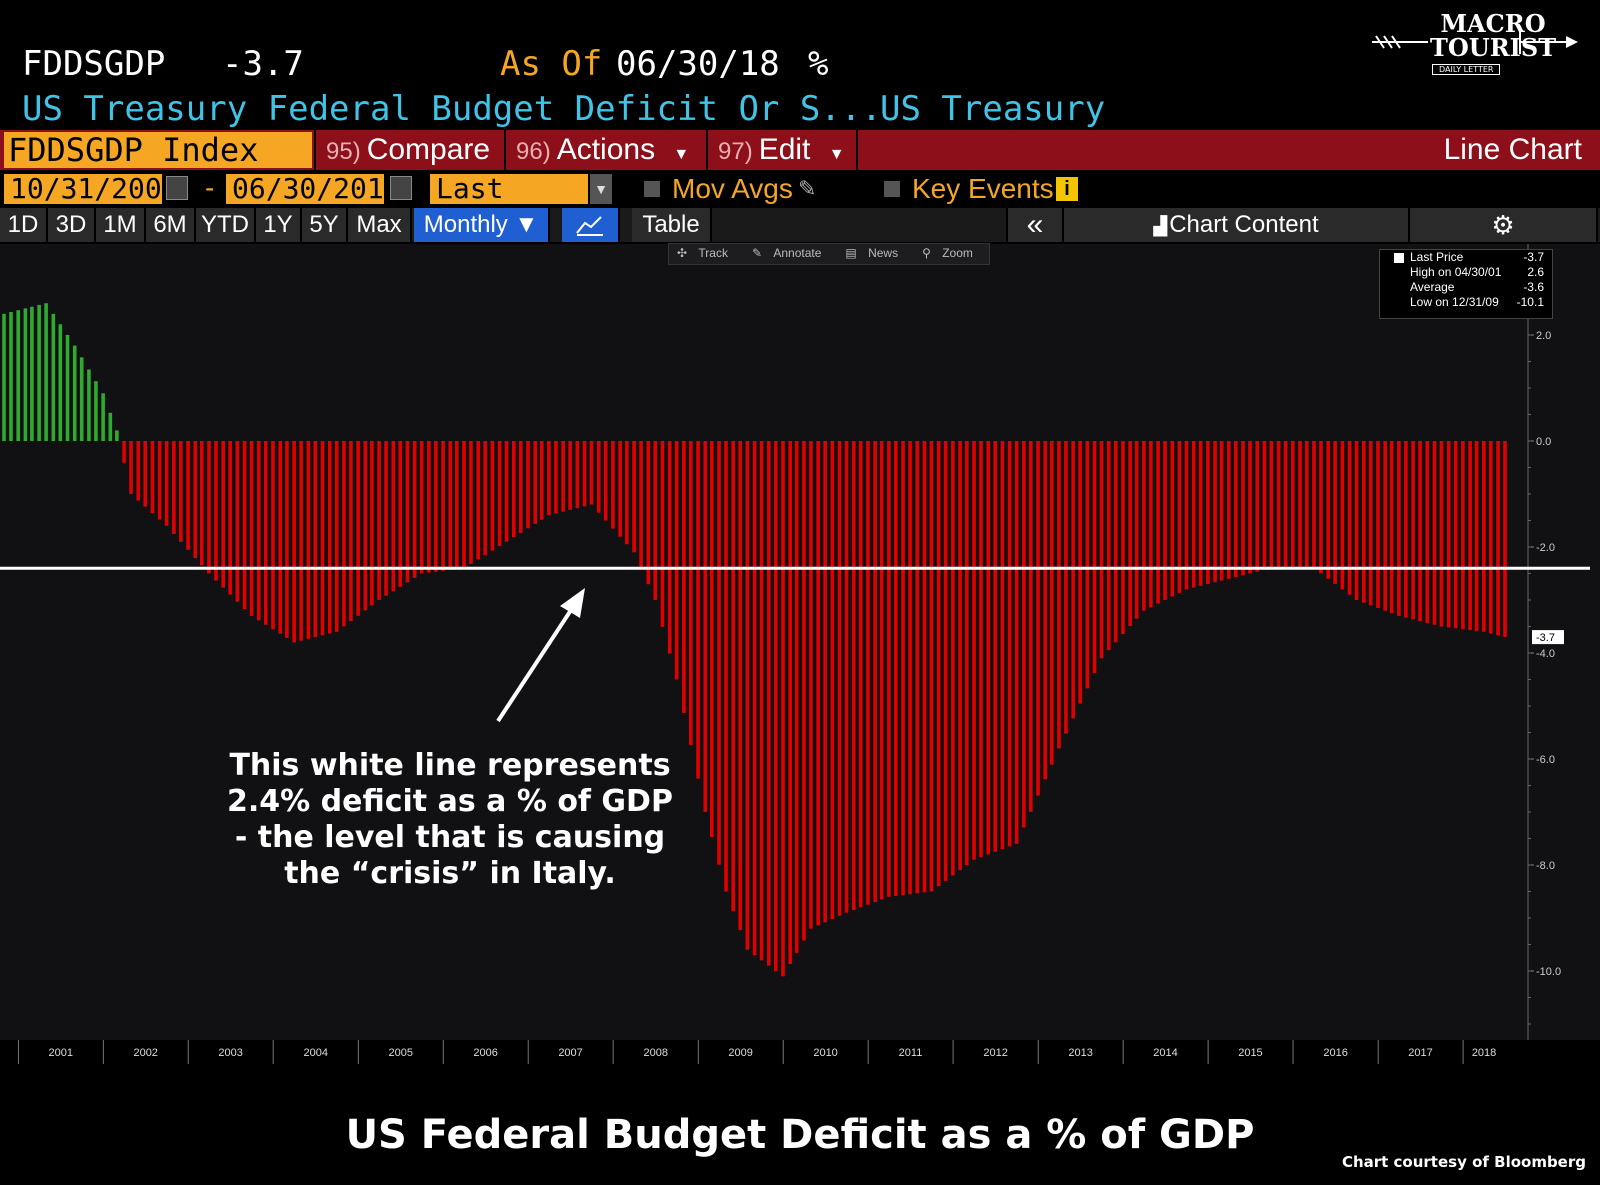  What do you see at coordinates (263, 64) in the screenshot?
I see `last-value: -3.7` at bounding box center [263, 64].